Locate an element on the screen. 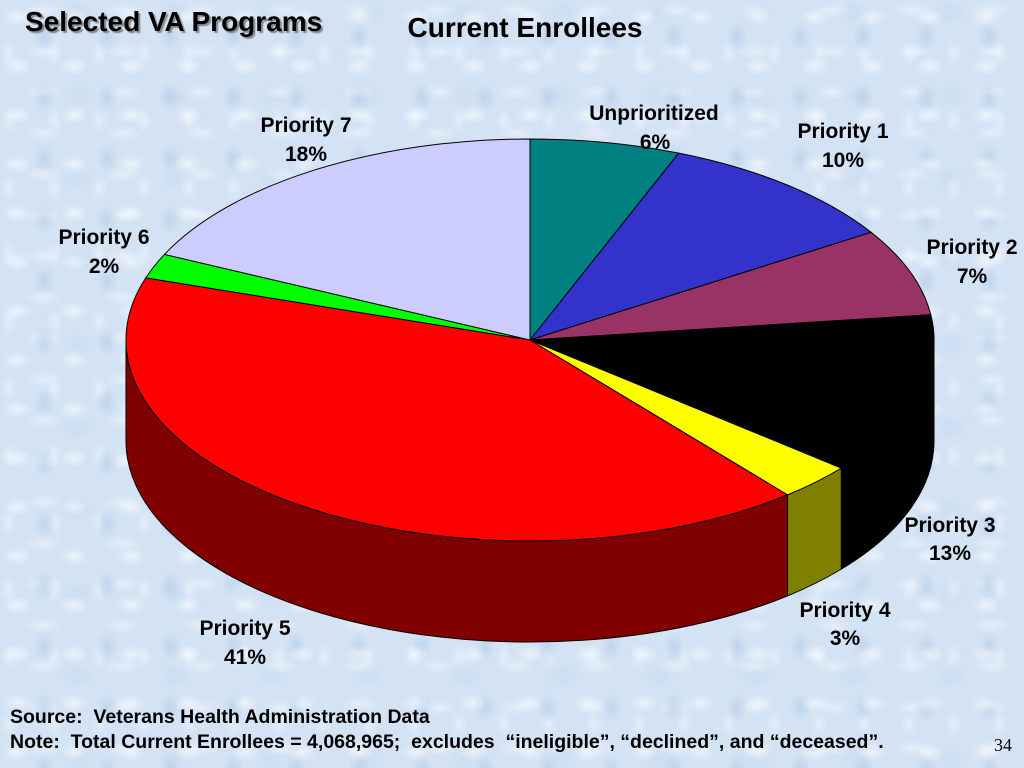  slice-label-priority-1: Priority 1 10% is located at coordinates (842, 146).